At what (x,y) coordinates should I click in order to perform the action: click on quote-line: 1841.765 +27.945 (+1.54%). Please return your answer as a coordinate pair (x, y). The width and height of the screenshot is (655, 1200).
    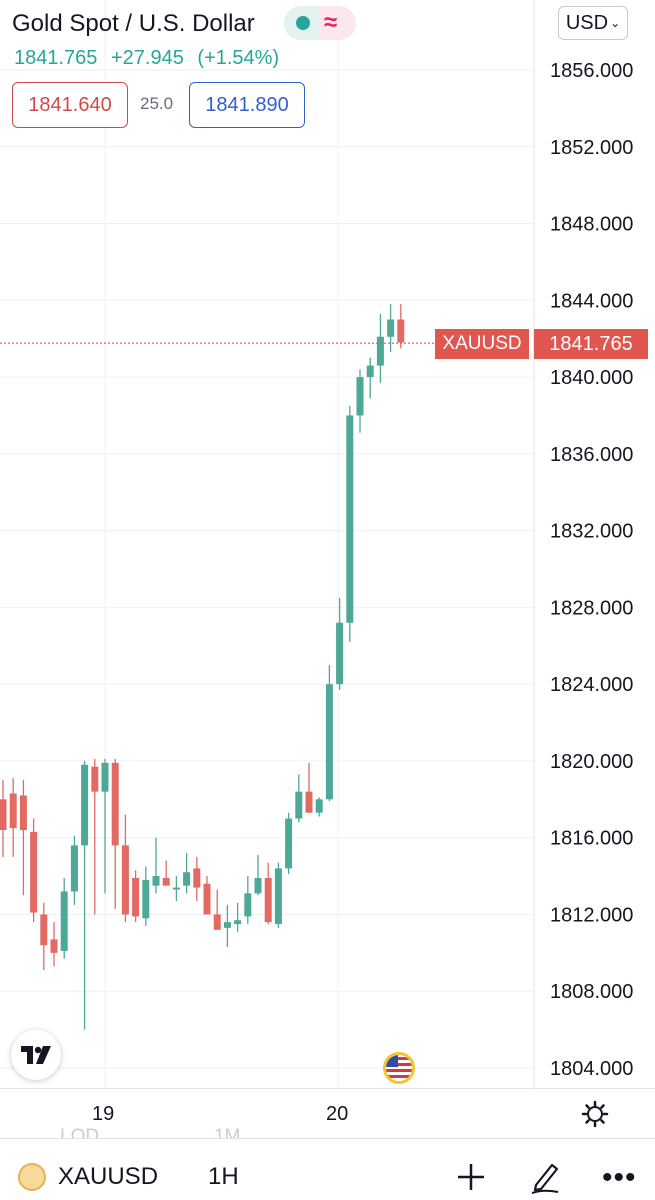
    Looking at the image, I should click on (150, 58).